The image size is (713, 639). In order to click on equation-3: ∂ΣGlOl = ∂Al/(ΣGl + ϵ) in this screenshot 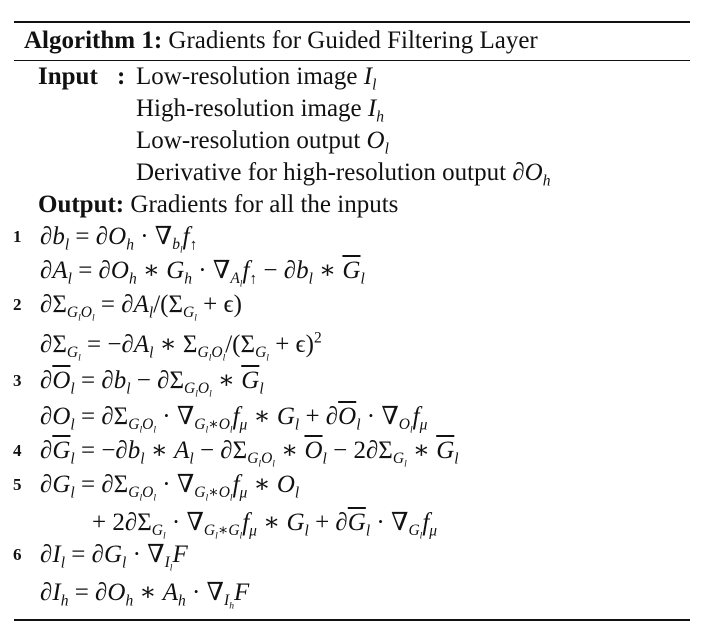, I will do `click(141, 307)`.